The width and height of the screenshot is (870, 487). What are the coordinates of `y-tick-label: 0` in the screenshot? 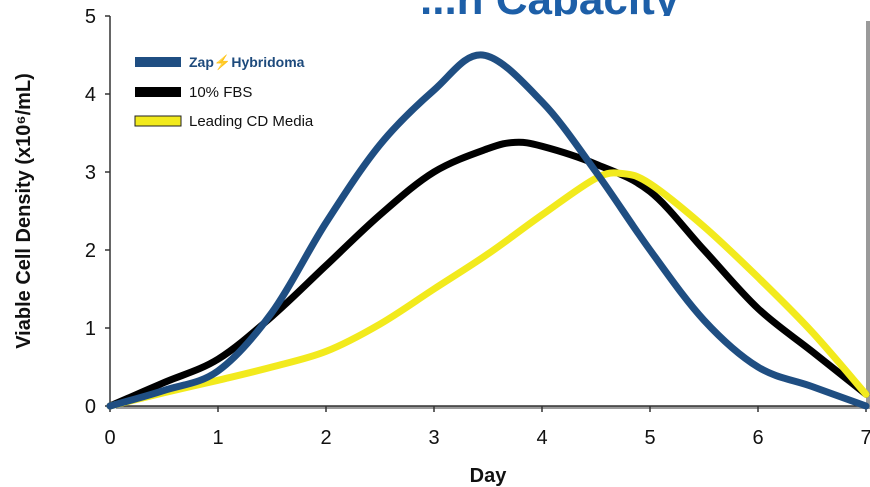 It's located at (90, 407).